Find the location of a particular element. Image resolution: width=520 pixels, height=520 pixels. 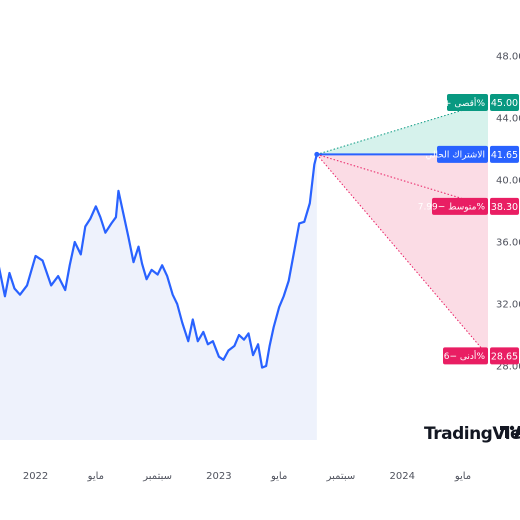

current-tag is located at coordinates (462, 154).